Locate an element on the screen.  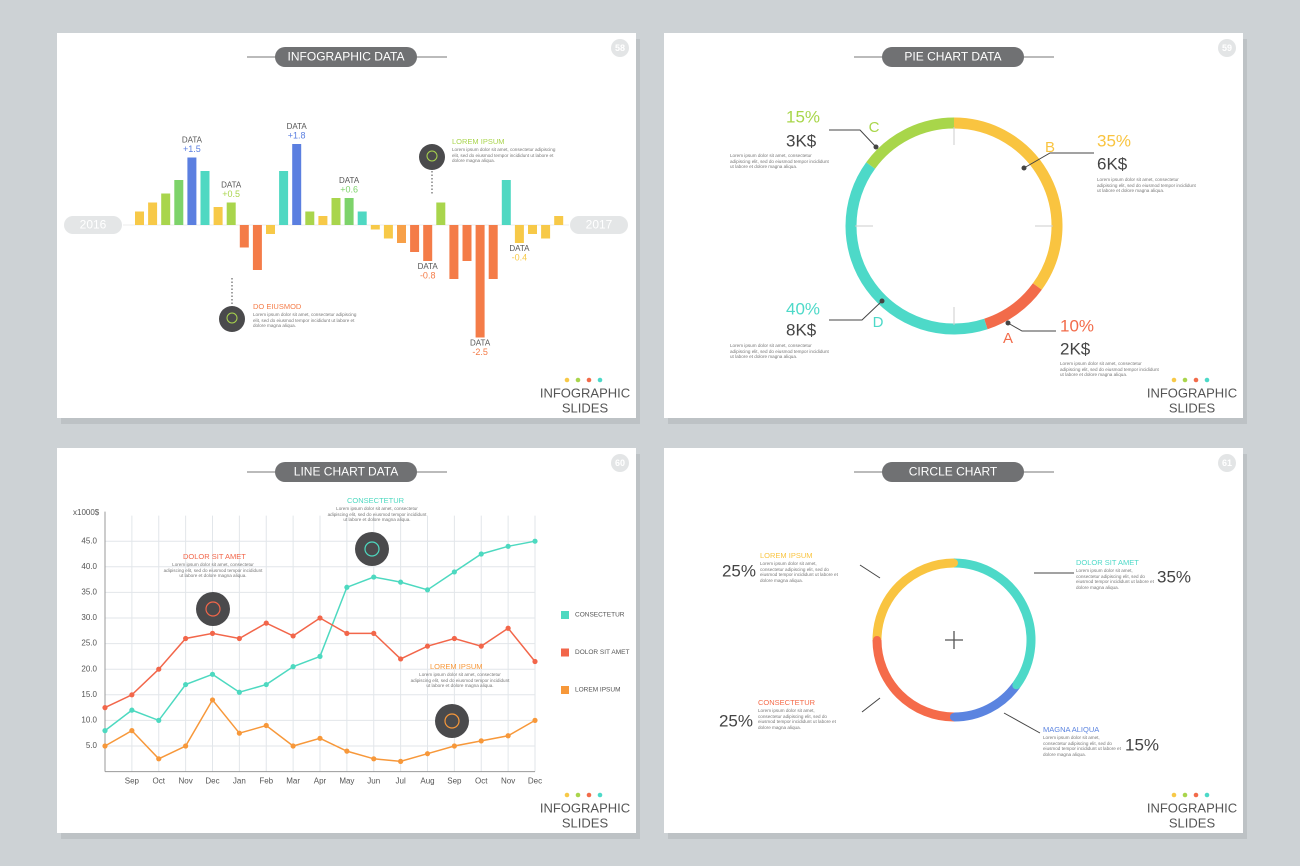
y-tick-label: 10.0 is located at coordinates (89, 720).